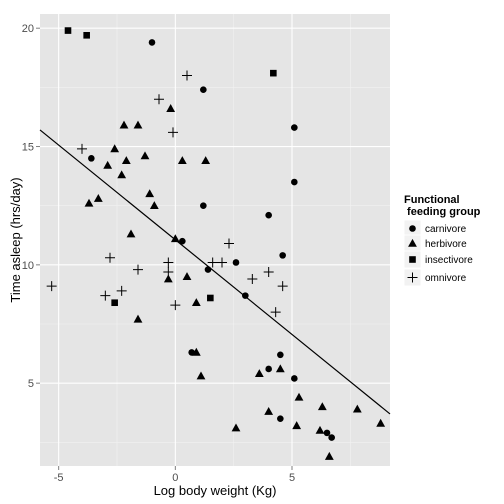 The image size is (504, 504). What do you see at coordinates (15, 239) in the screenshot?
I see `y-axis-title: Time asleep (hrs/day)` at bounding box center [15, 239].